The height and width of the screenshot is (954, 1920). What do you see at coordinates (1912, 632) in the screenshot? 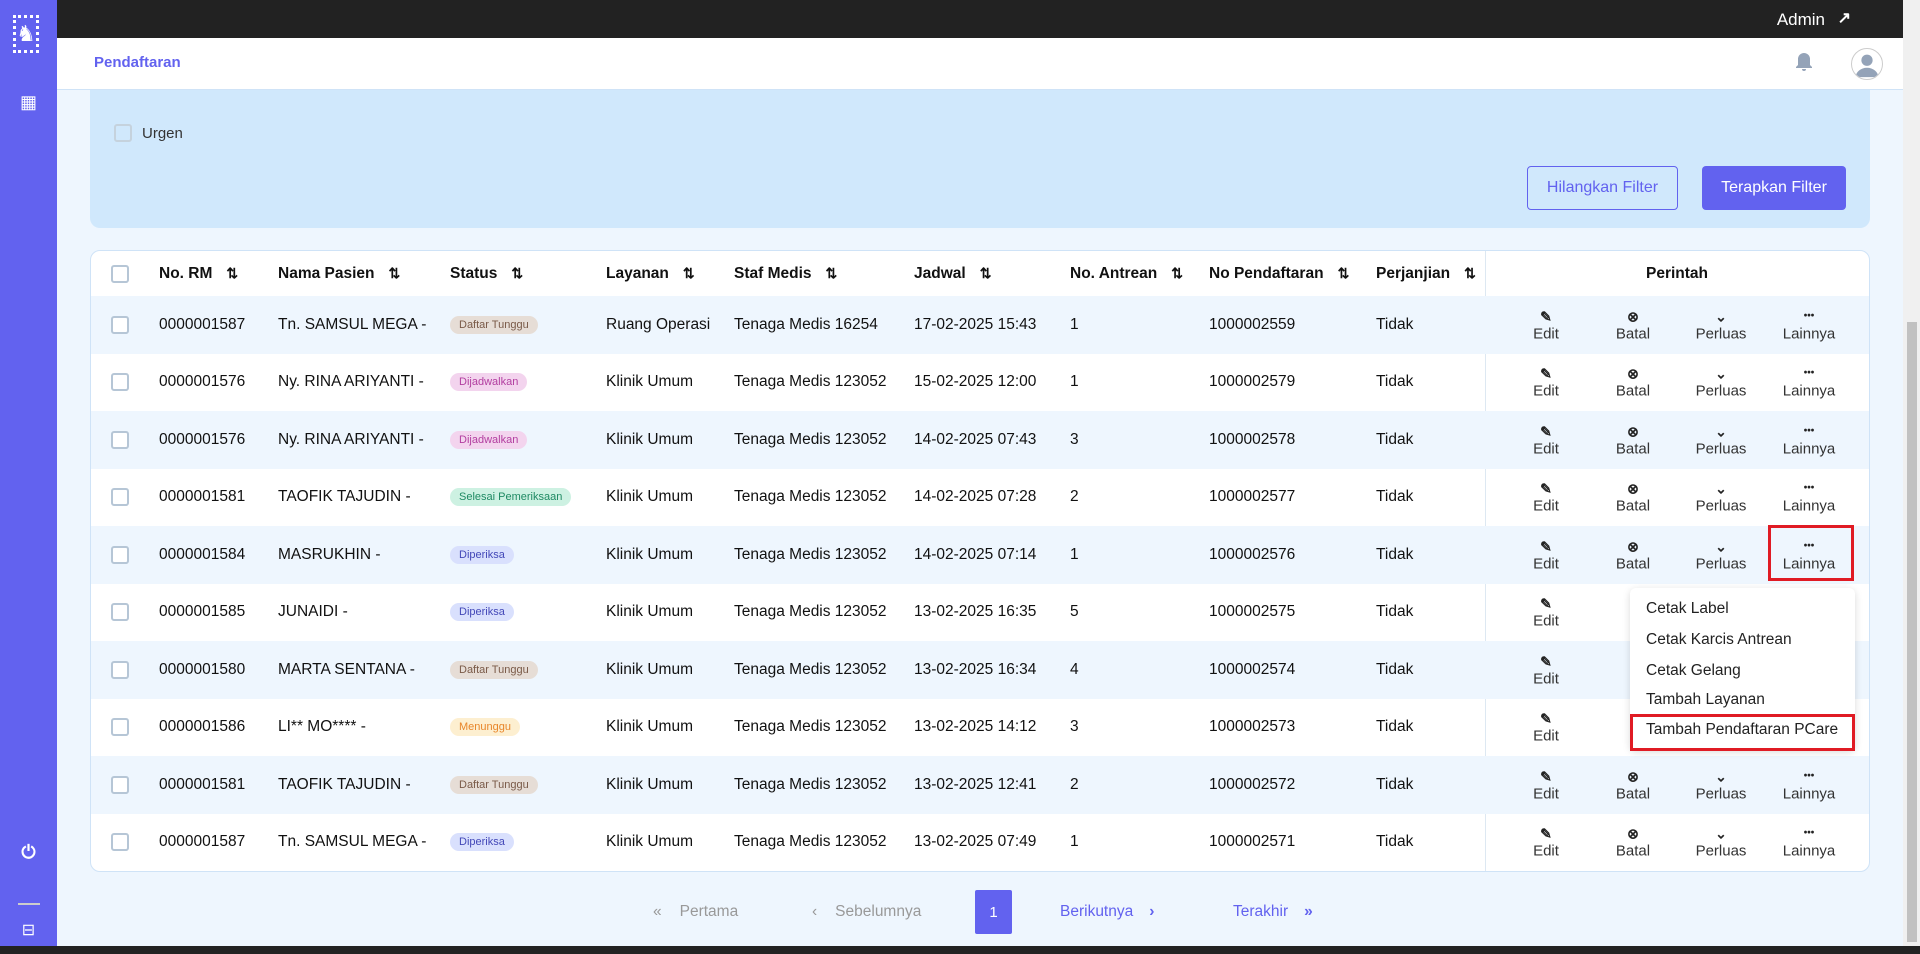
I see `scrollbar-thumb` at bounding box center [1912, 632].